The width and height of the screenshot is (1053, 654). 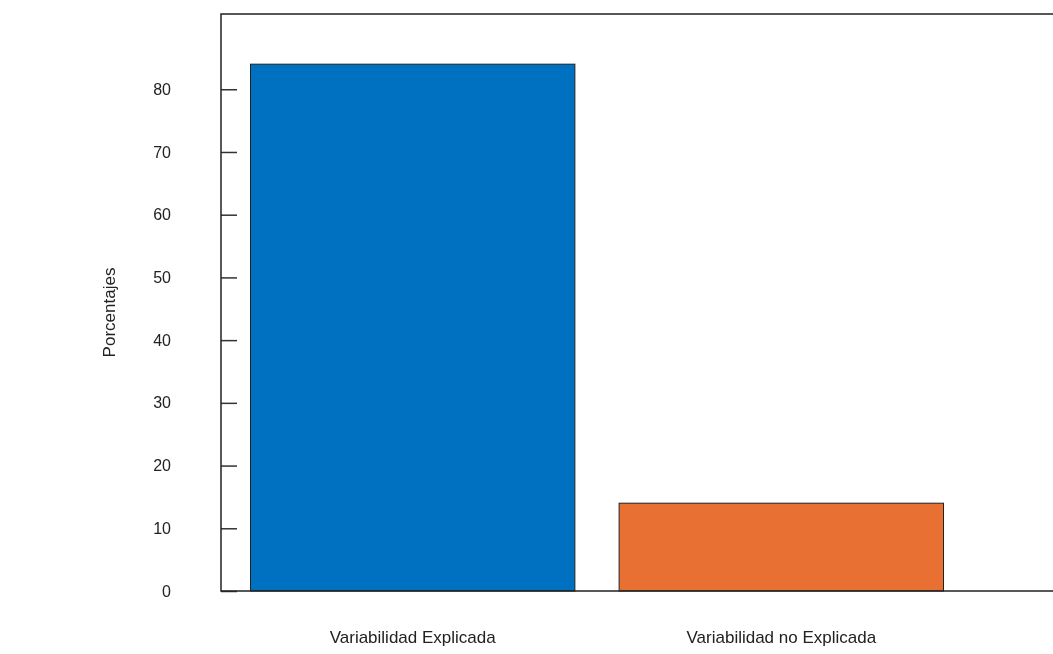 What do you see at coordinates (413, 638) in the screenshot?
I see `x-tick-label: Variabilidad Explicada` at bounding box center [413, 638].